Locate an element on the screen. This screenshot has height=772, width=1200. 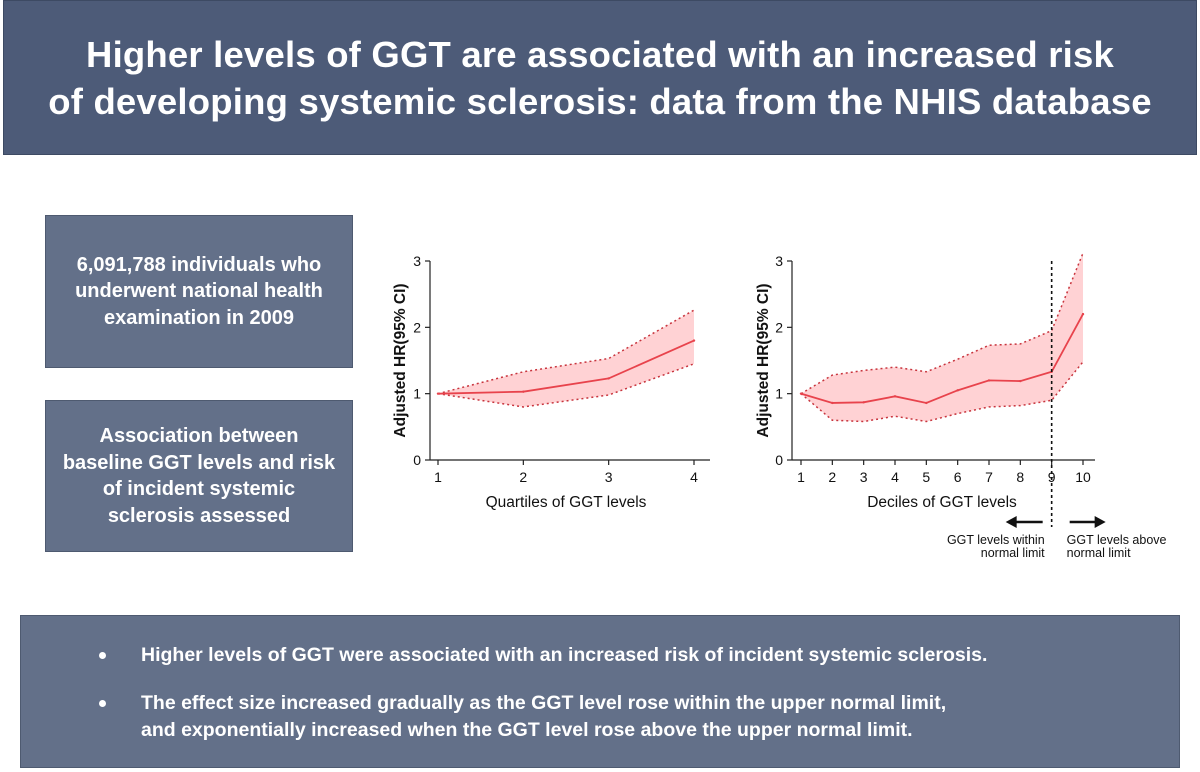
upper-ci-line is located at coordinates (566, 352).